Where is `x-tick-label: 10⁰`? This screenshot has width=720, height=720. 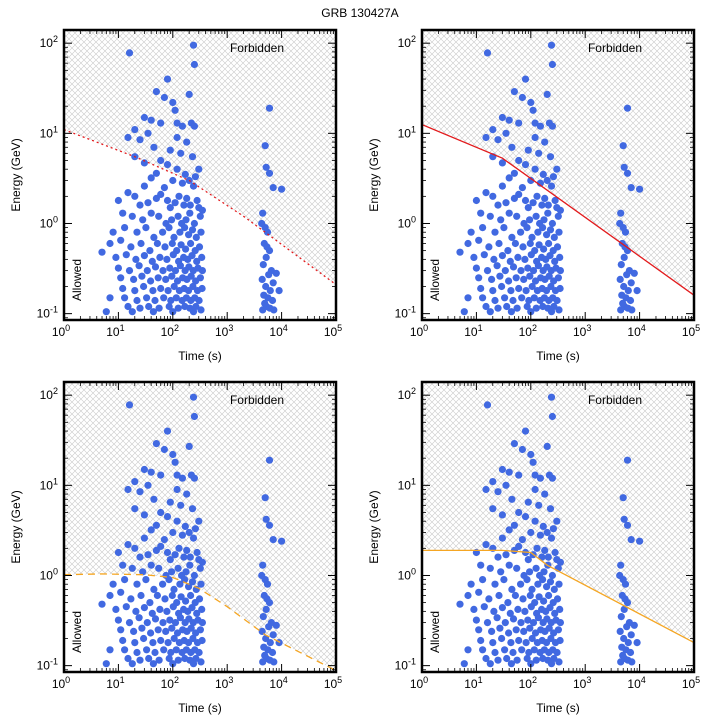 x-tick-label: 10⁰ is located at coordinates (61, 683).